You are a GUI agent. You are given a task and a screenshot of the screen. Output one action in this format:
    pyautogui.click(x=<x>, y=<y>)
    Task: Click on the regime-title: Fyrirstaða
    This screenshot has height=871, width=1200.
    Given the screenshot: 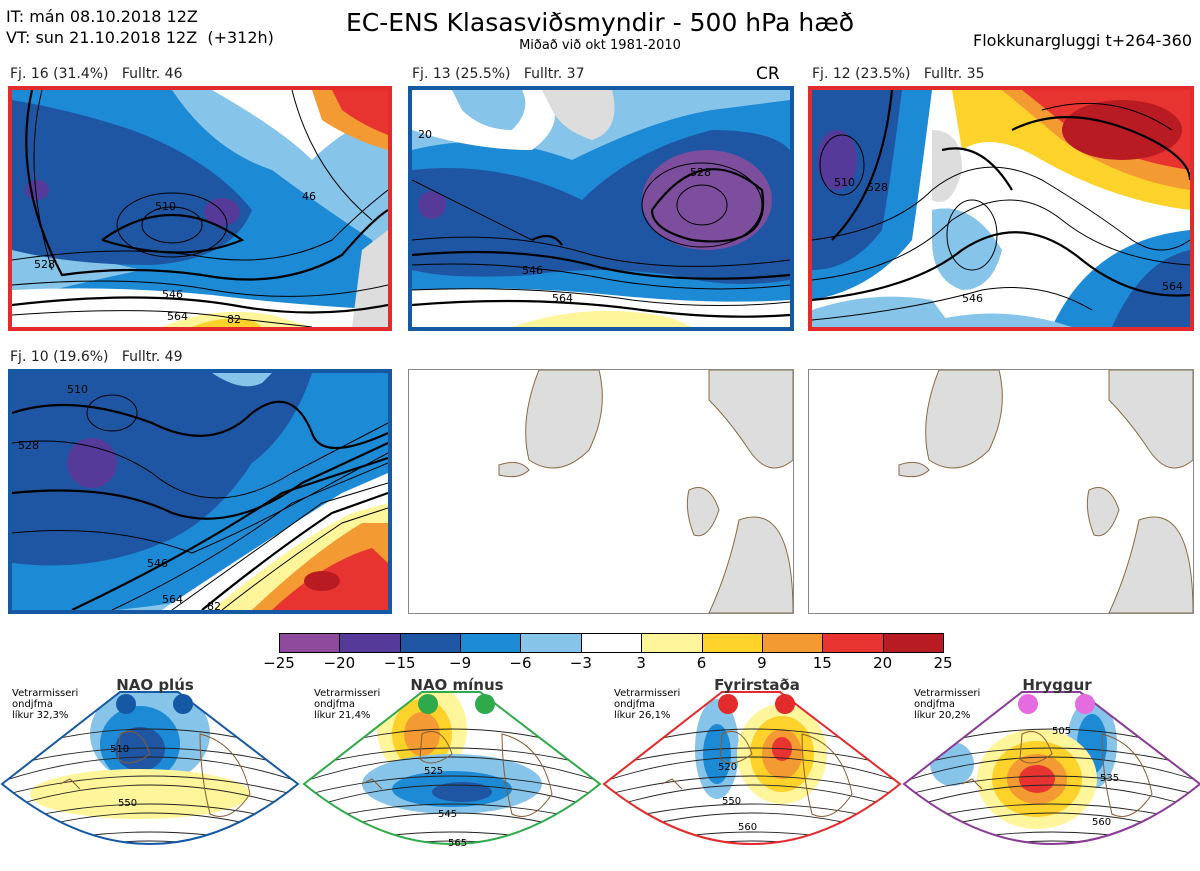 What is the action you would take?
    pyautogui.click(x=757, y=685)
    